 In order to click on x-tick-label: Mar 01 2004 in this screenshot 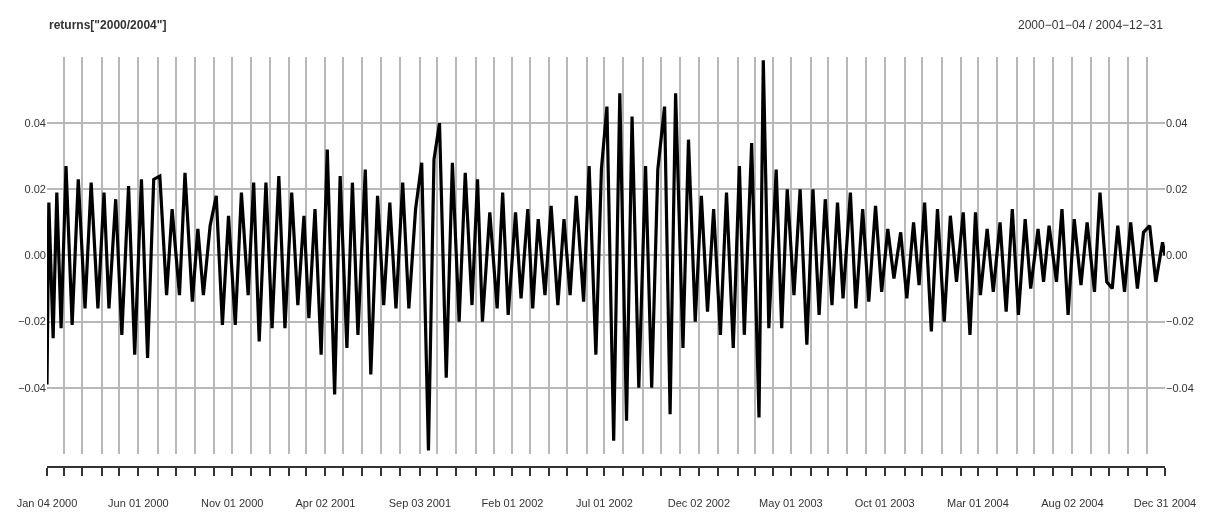, I will do `click(978, 503)`.